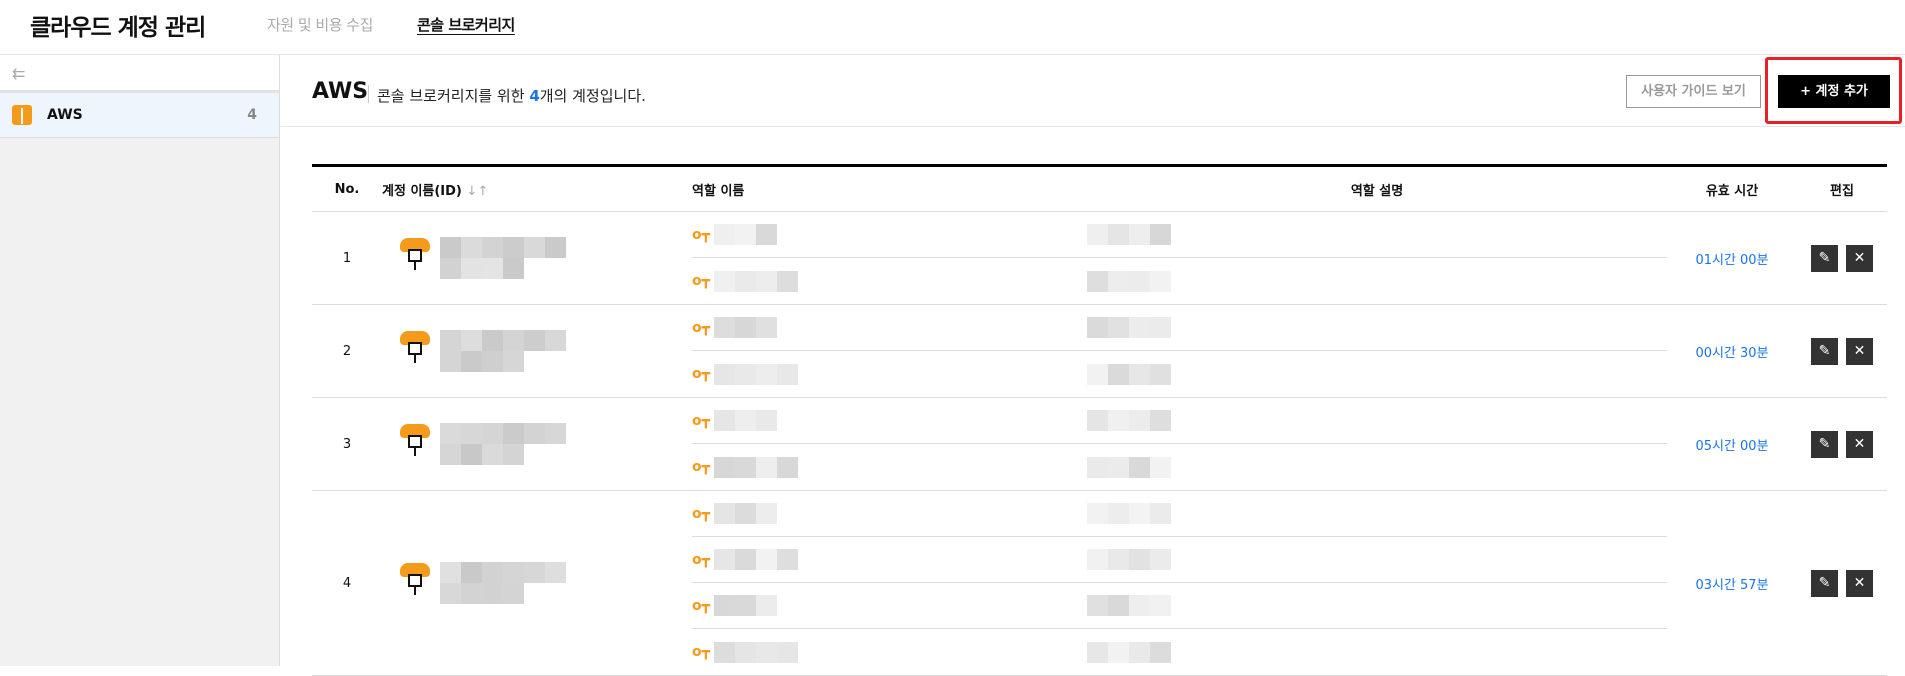 This screenshot has height=676, width=1905. I want to click on valid-time: 03시간 57분, so click(1732, 583).